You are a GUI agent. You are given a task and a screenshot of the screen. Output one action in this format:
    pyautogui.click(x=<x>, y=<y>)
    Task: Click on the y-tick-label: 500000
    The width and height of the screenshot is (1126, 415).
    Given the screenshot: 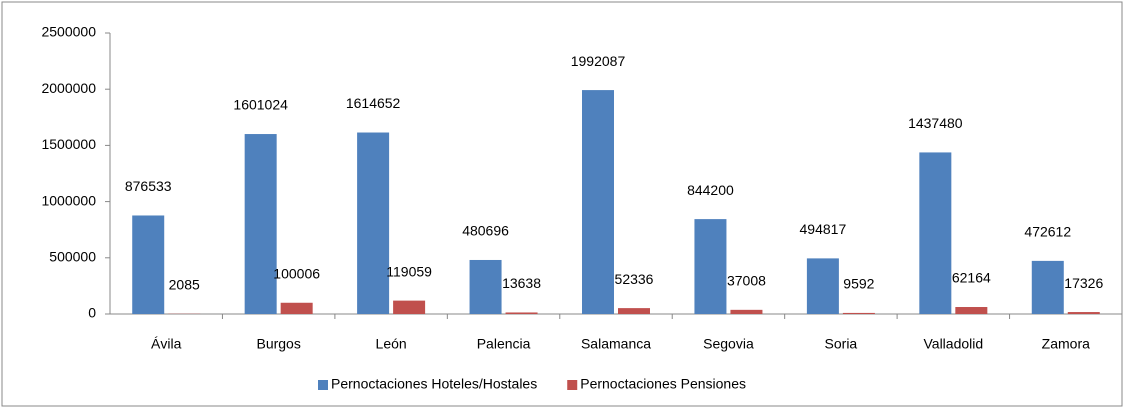 What is the action you would take?
    pyautogui.click(x=72, y=257)
    